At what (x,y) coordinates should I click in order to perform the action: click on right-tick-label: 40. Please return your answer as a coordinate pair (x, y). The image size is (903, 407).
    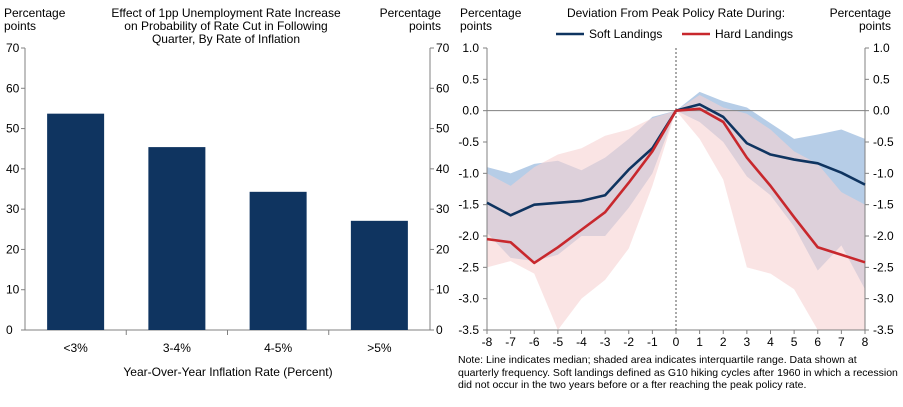
    Looking at the image, I should click on (443, 169).